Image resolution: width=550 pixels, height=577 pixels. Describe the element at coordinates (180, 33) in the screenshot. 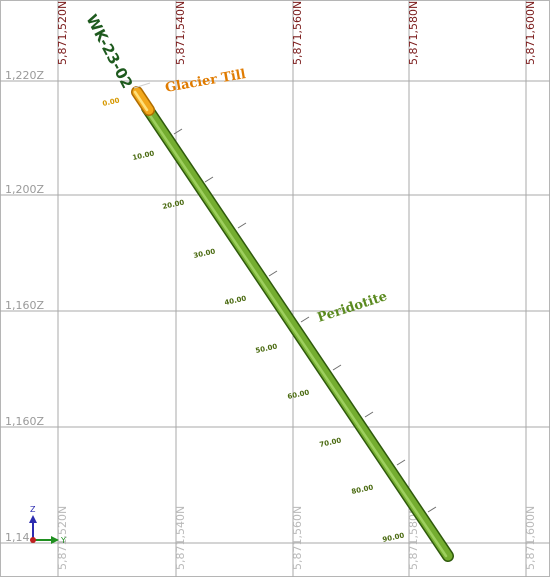

I see `northing-label-top: 5,871,540N` at that location.